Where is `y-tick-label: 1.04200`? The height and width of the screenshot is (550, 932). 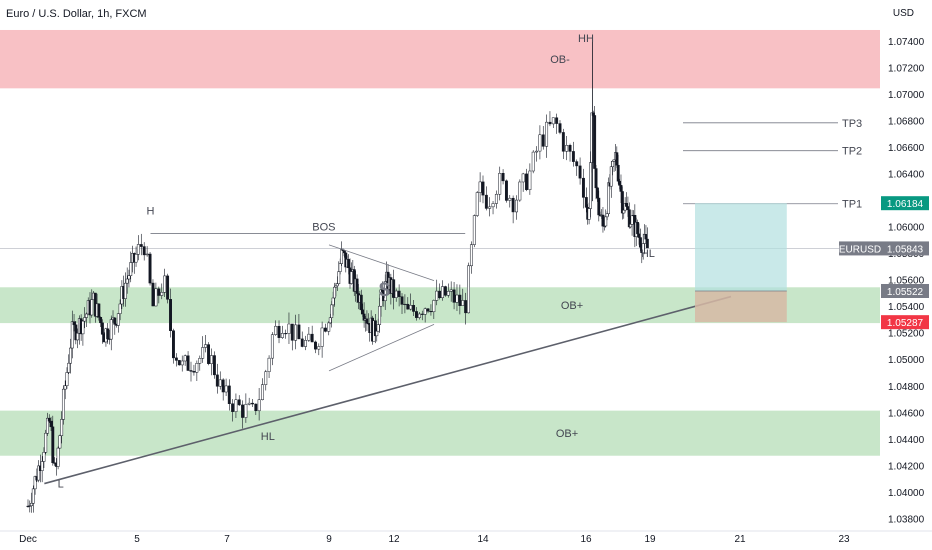 y-tick-label: 1.04200 is located at coordinates (906, 466).